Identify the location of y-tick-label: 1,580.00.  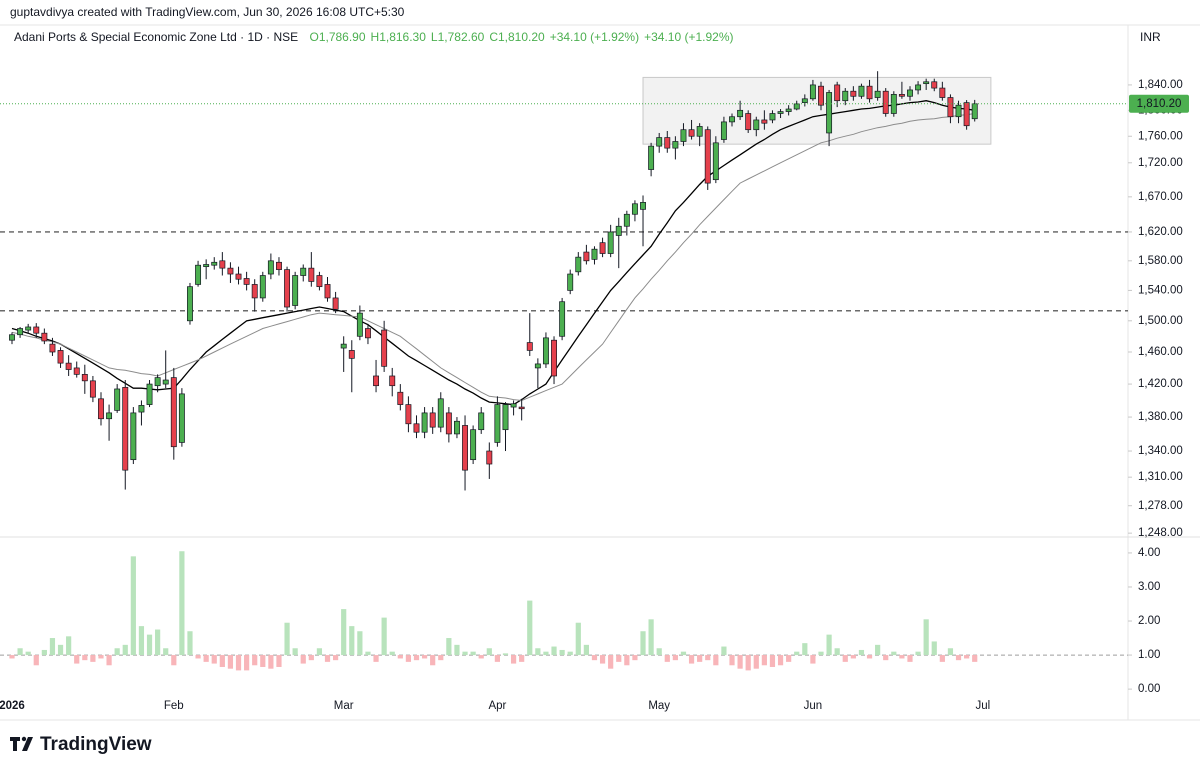
(1160, 261).